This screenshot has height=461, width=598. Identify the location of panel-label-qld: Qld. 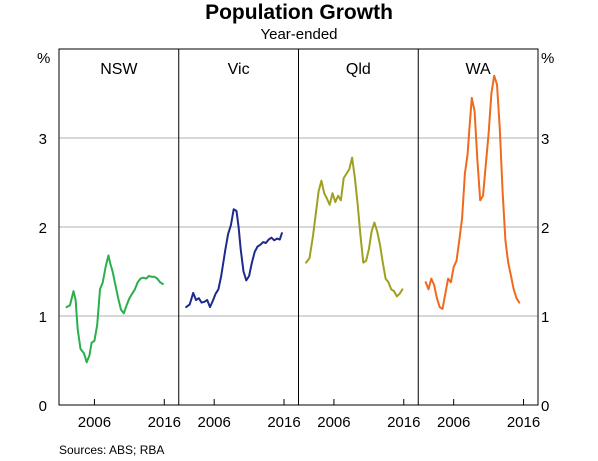
(358, 69).